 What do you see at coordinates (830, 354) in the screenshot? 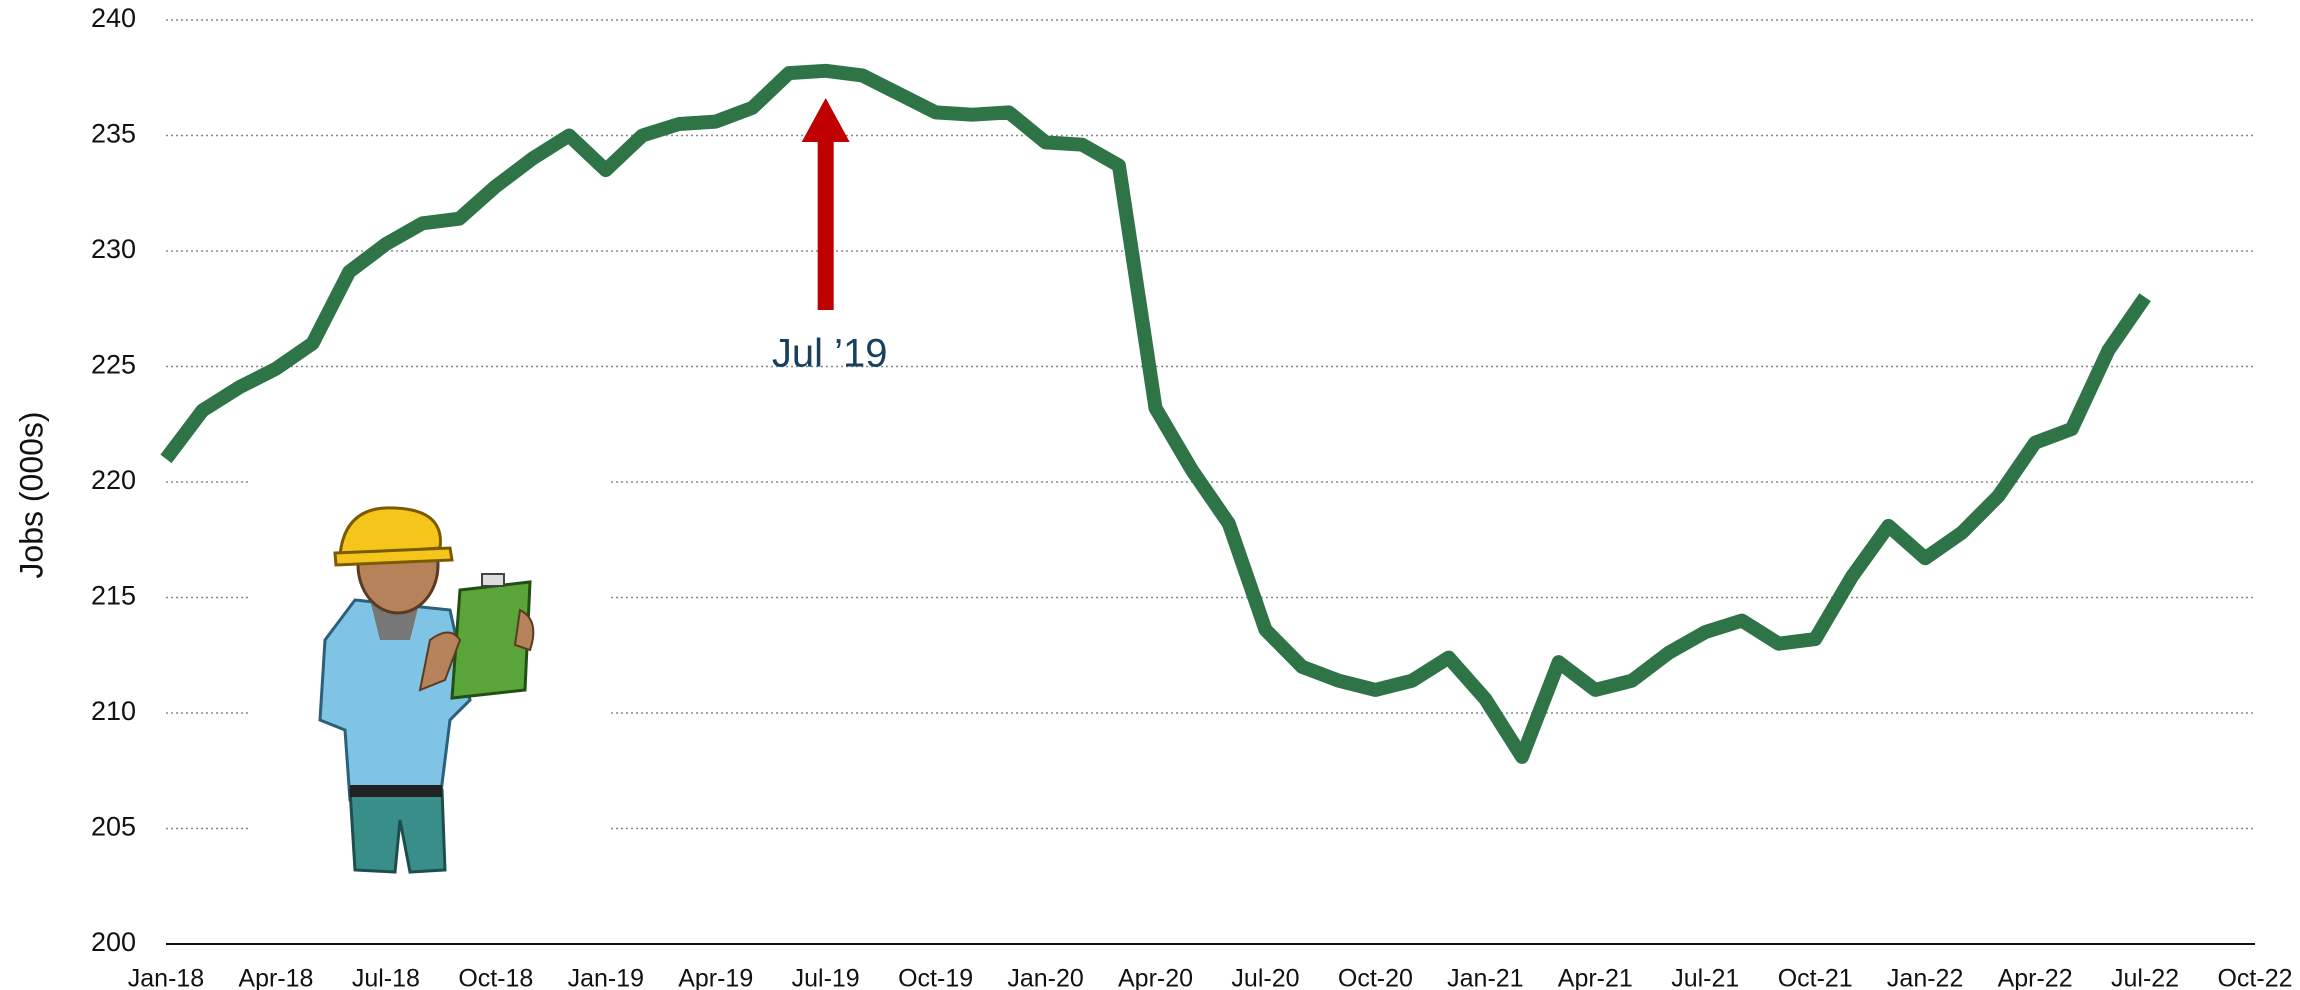
I see `annotation: Jul ’19` at bounding box center [830, 354].